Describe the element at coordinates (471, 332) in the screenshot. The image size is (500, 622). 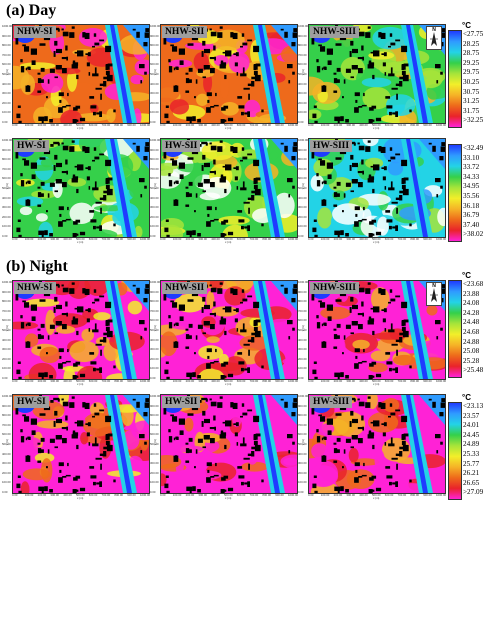
I see `legend-tick-label: 24.68` at that location.